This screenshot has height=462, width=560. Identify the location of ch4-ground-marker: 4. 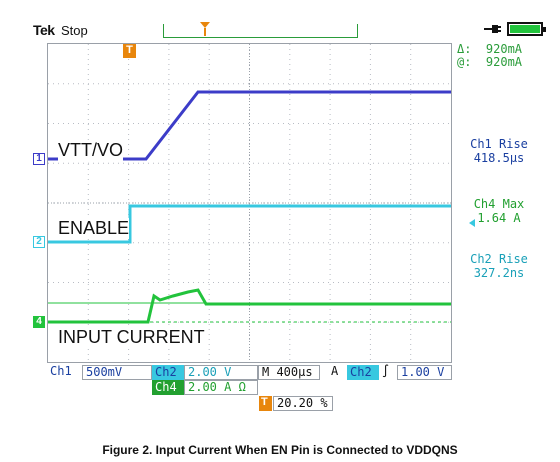
(39, 322).